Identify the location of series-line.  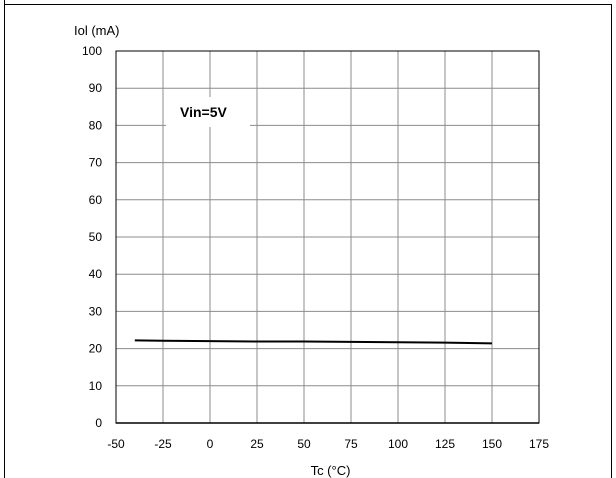
(313, 342).